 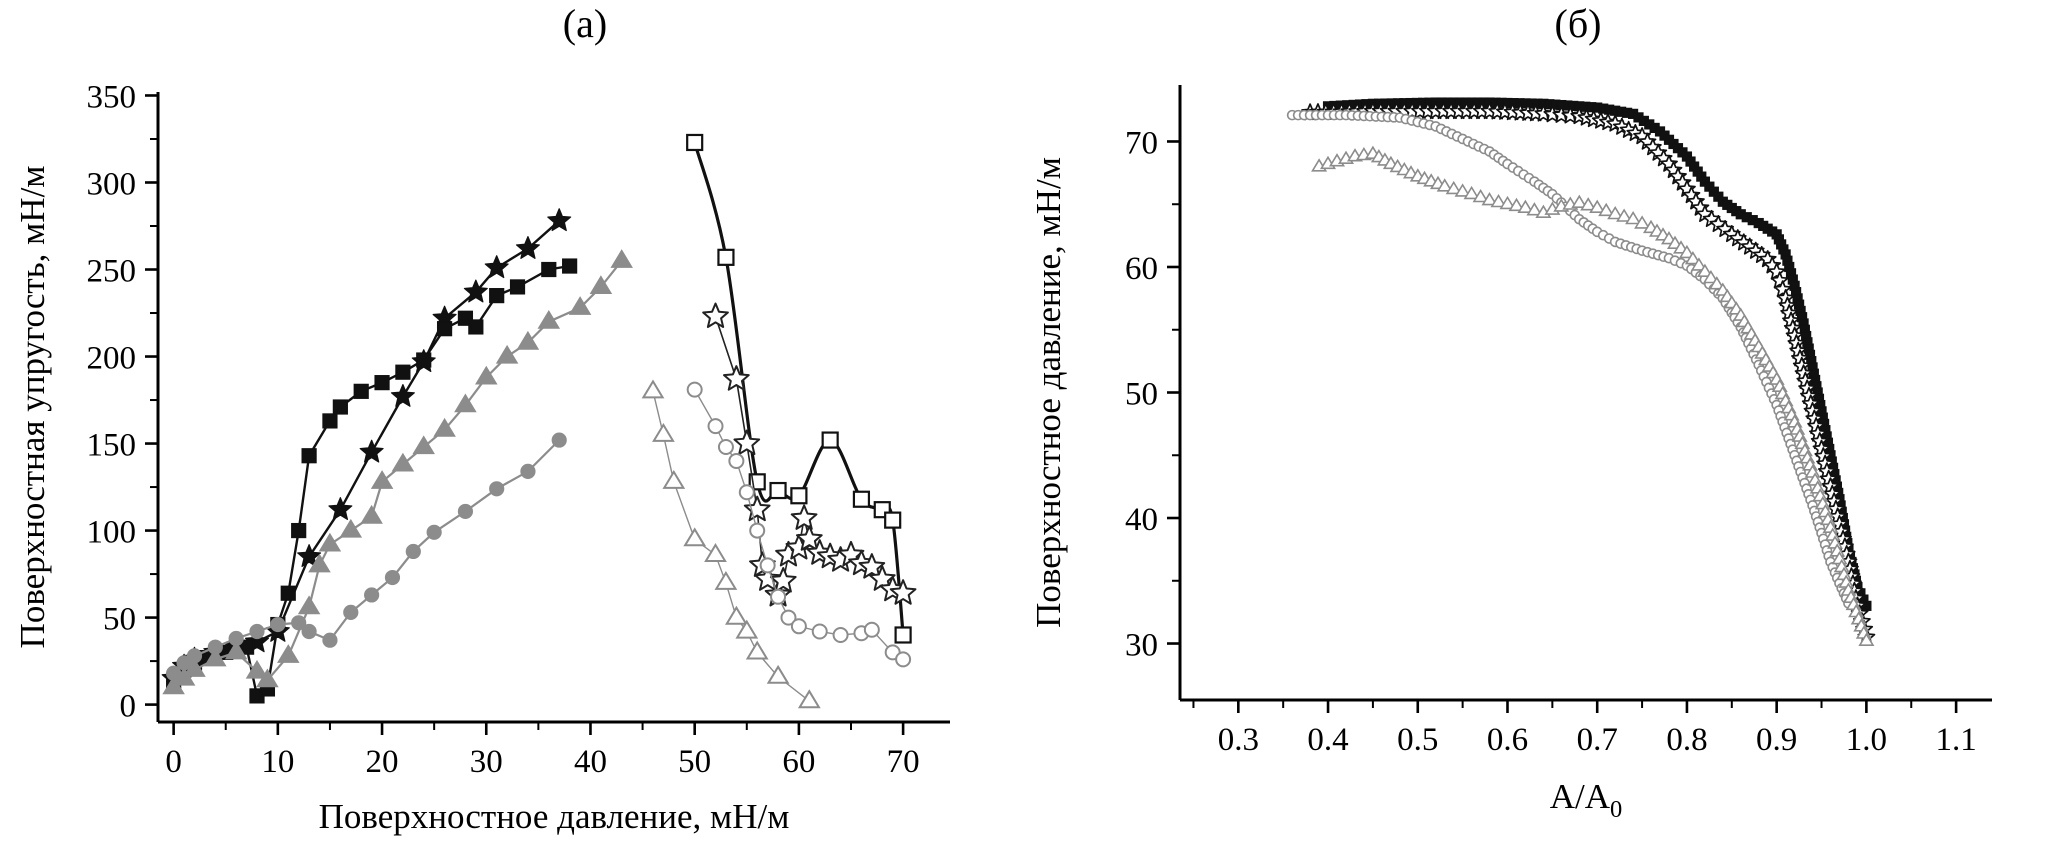 I want to click on x-tick-label: 20, so click(x=382, y=762).